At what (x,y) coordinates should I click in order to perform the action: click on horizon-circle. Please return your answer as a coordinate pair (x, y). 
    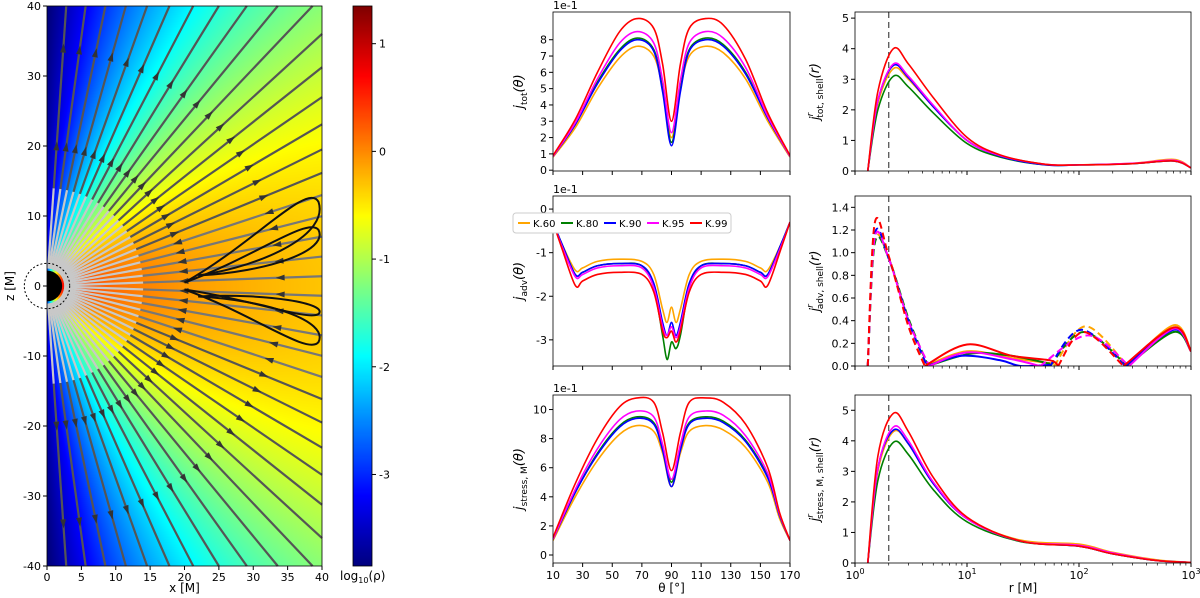
    Looking at the image, I should click on (47, 286).